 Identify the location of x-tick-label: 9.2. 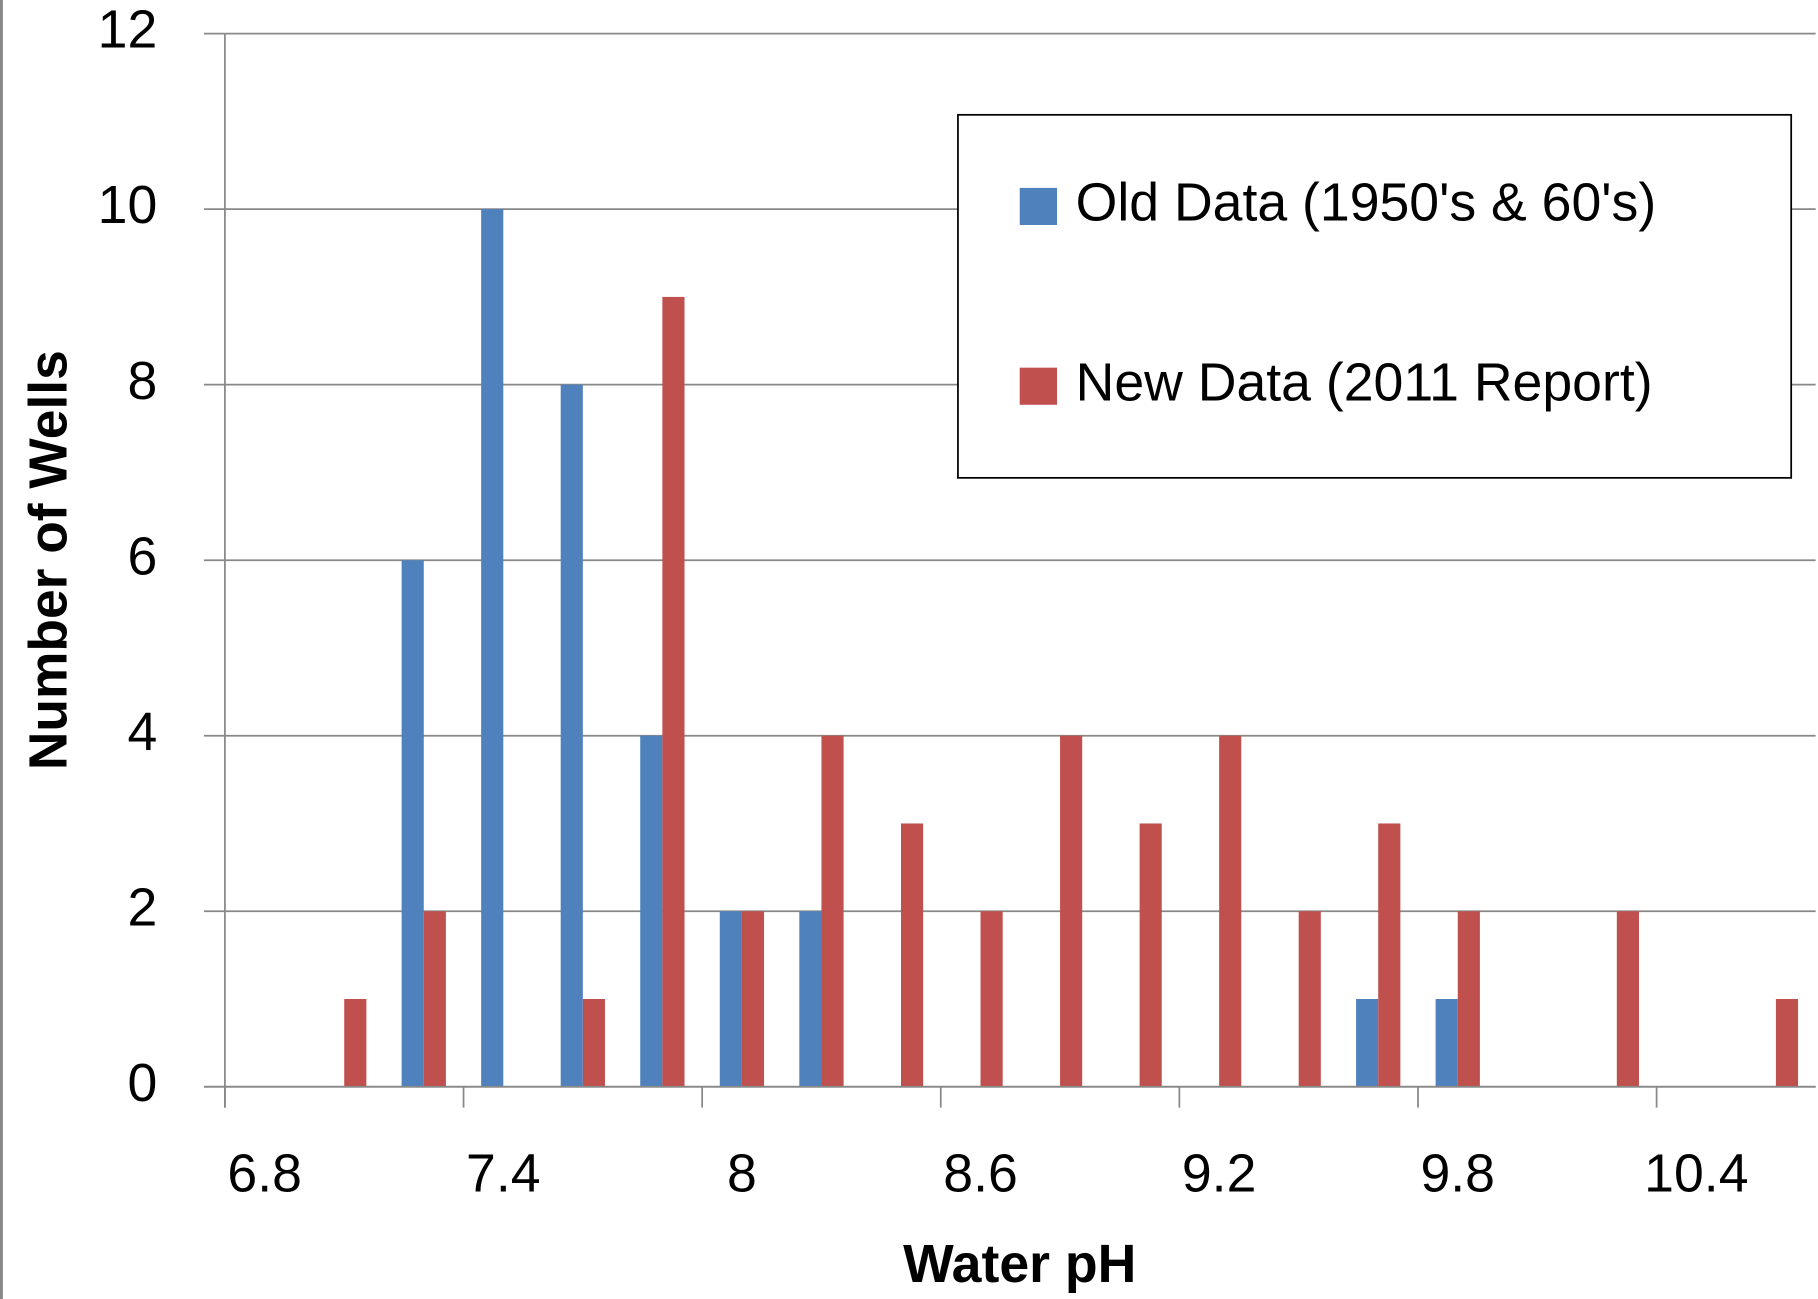
(1219, 1173).